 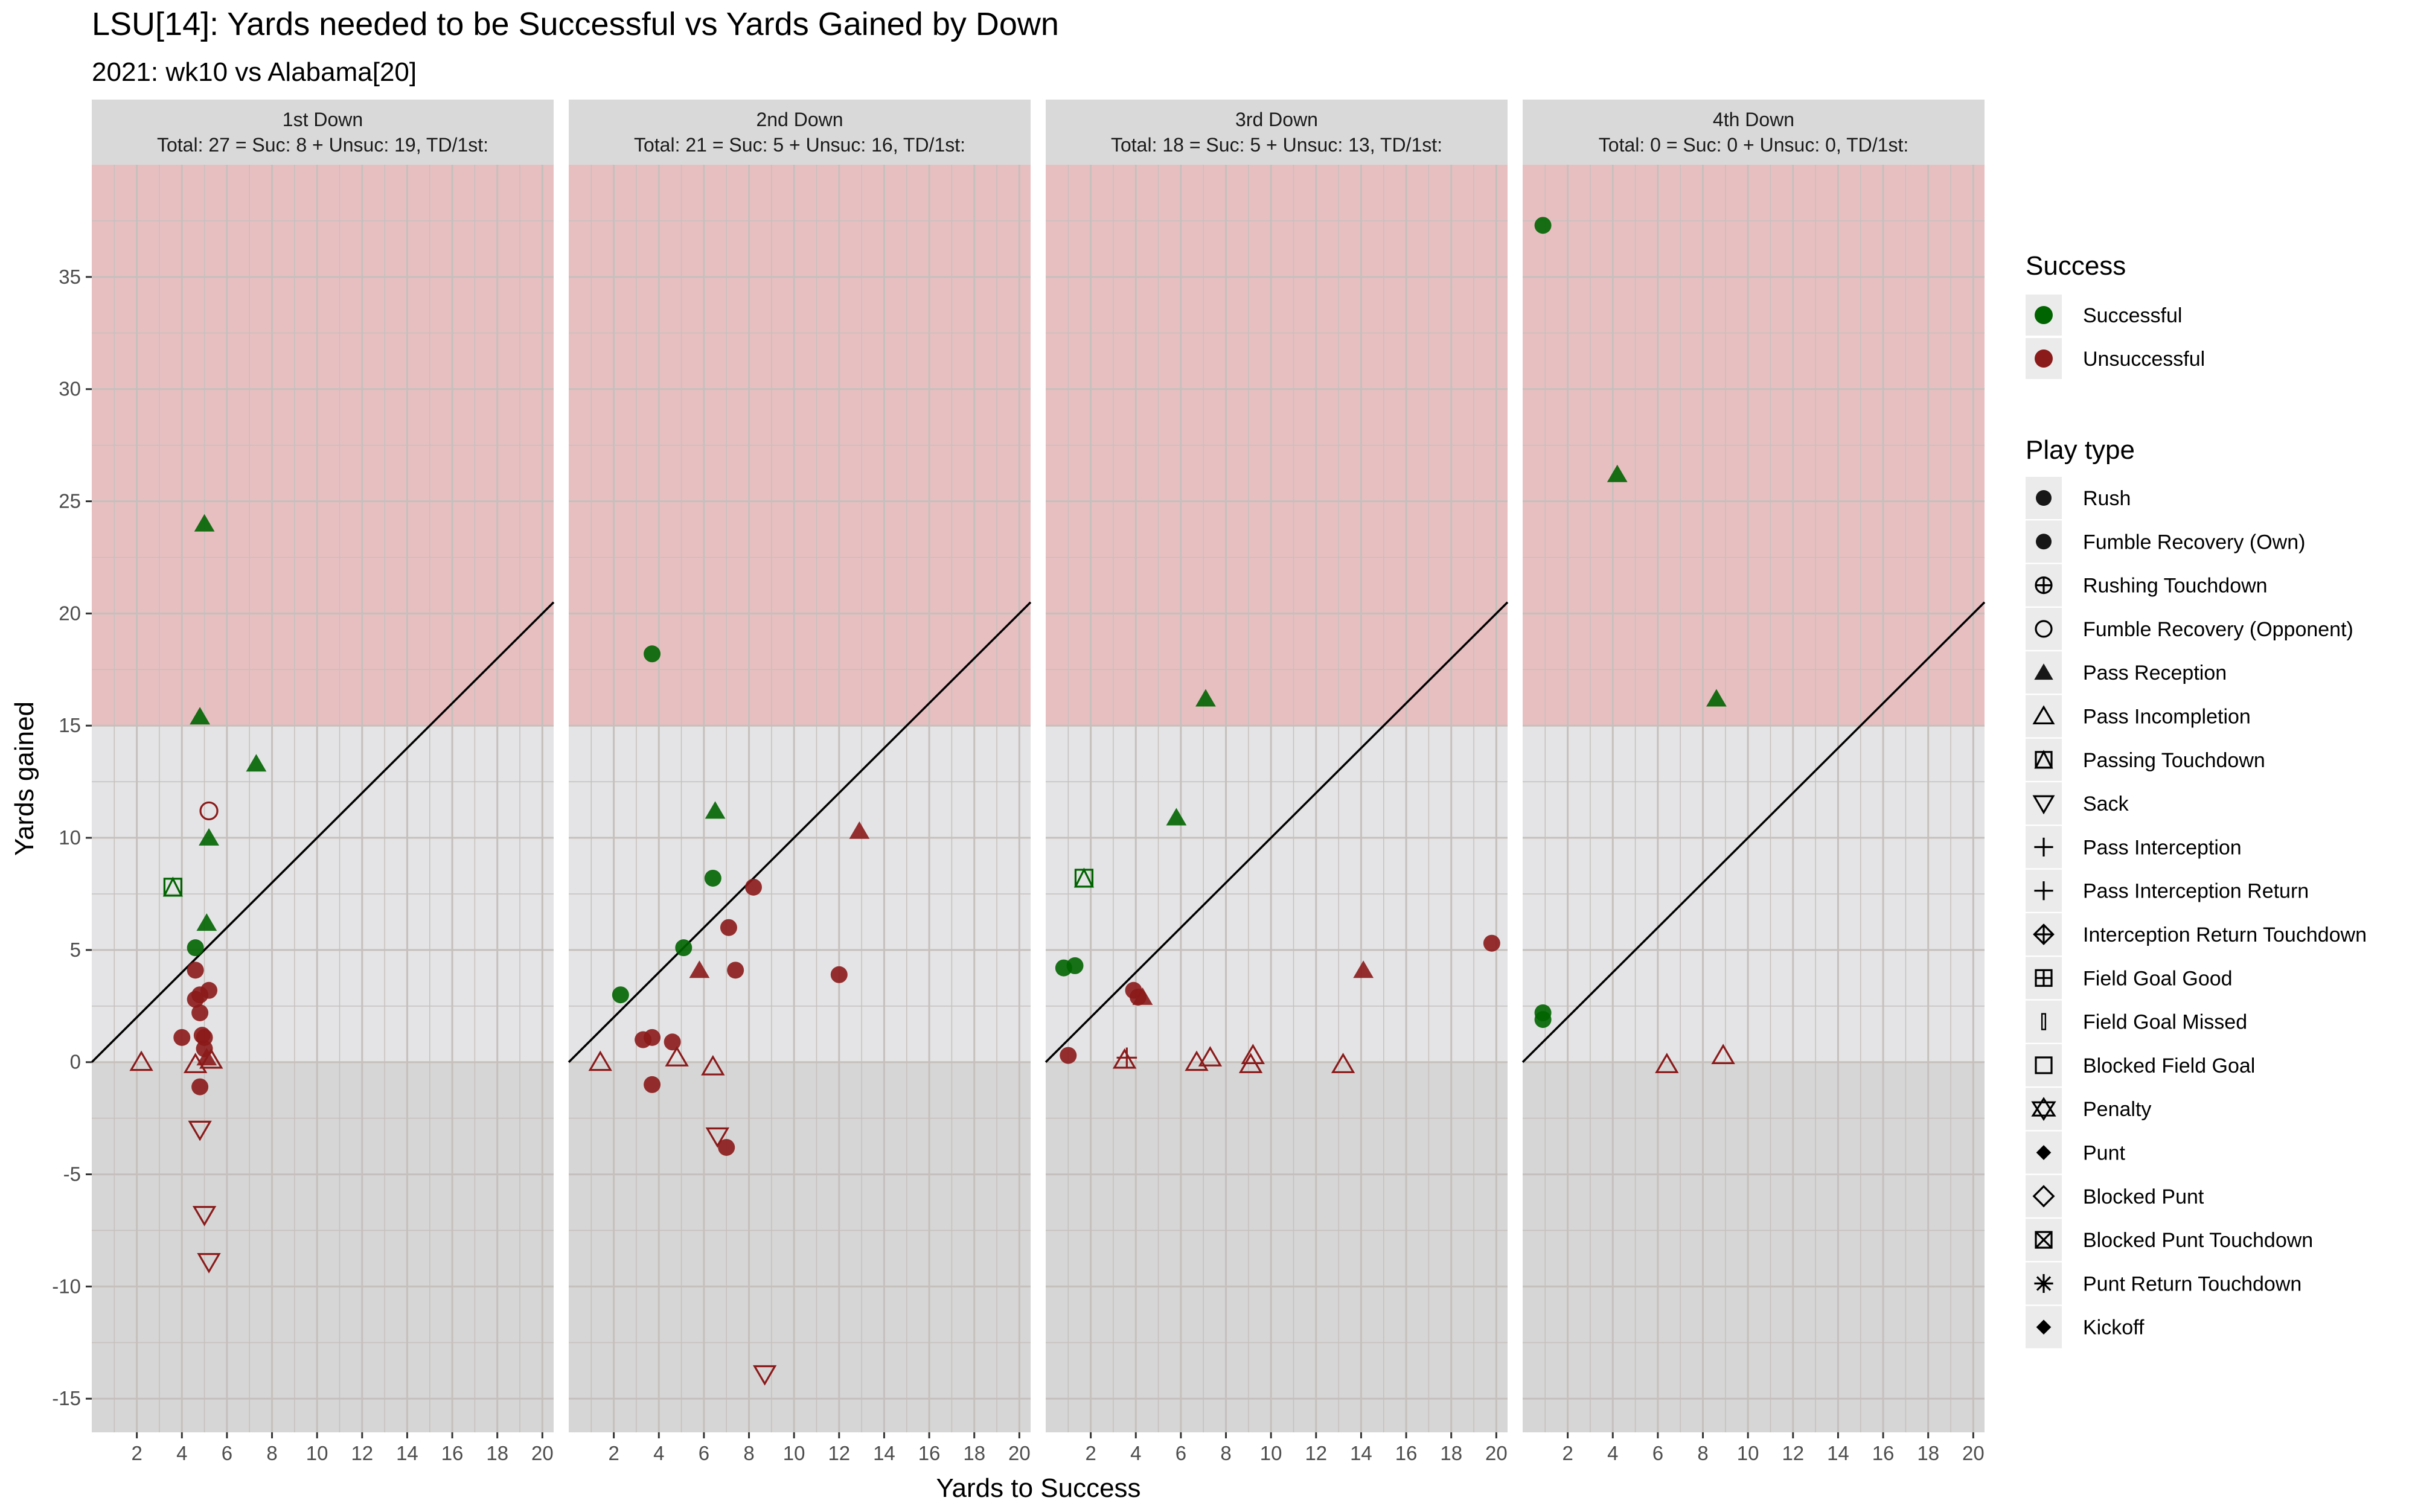 I want to click on facet-title: 1st Down, so click(x=323, y=119).